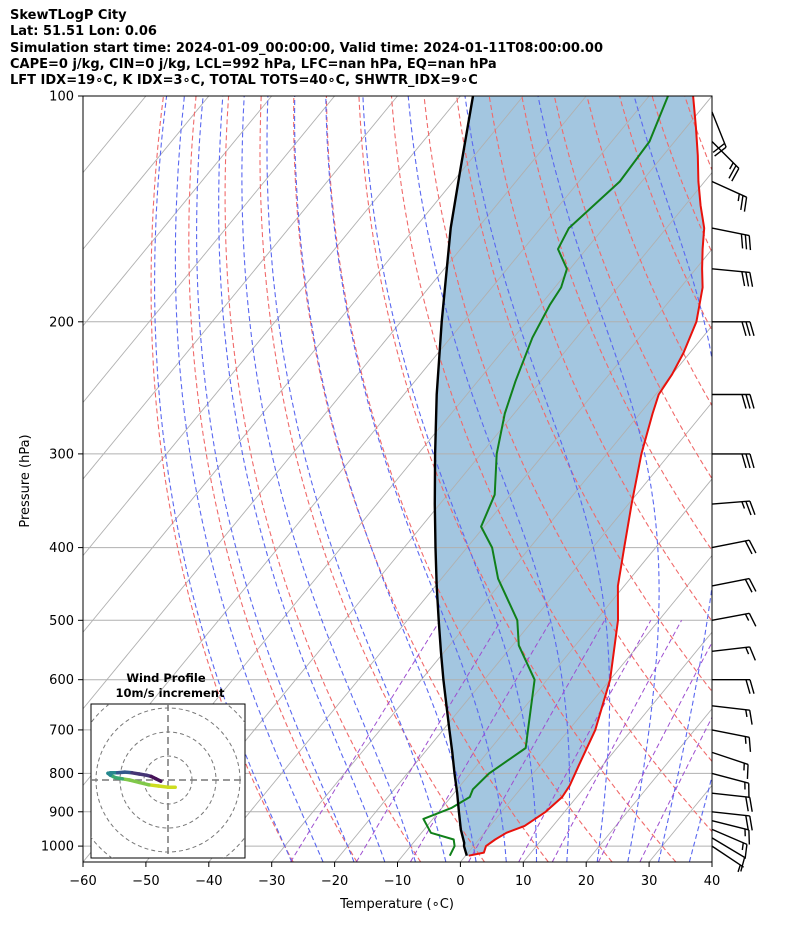  What do you see at coordinates (61, 621) in the screenshot?
I see `y-tick-label: 500` at bounding box center [61, 621].